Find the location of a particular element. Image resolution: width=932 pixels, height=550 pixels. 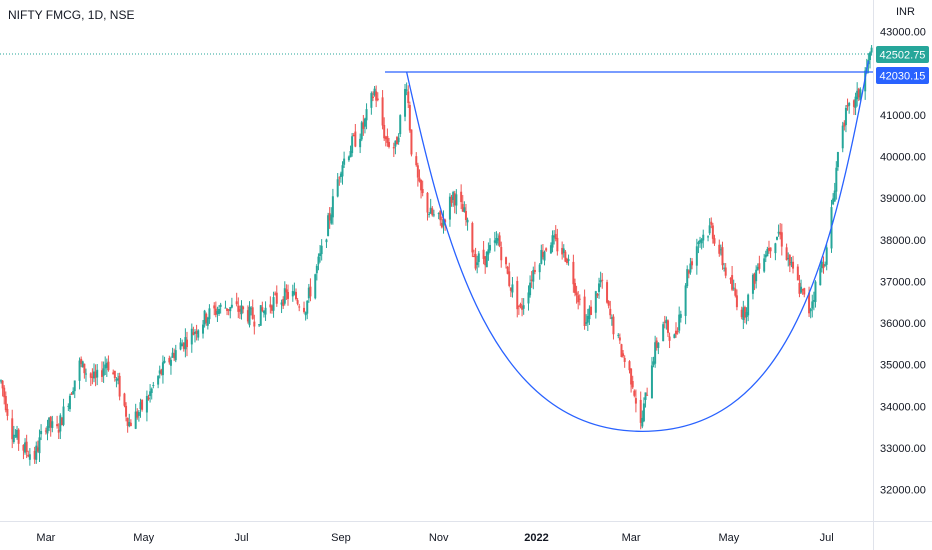

x-tick-label: Mar is located at coordinates (631, 538).